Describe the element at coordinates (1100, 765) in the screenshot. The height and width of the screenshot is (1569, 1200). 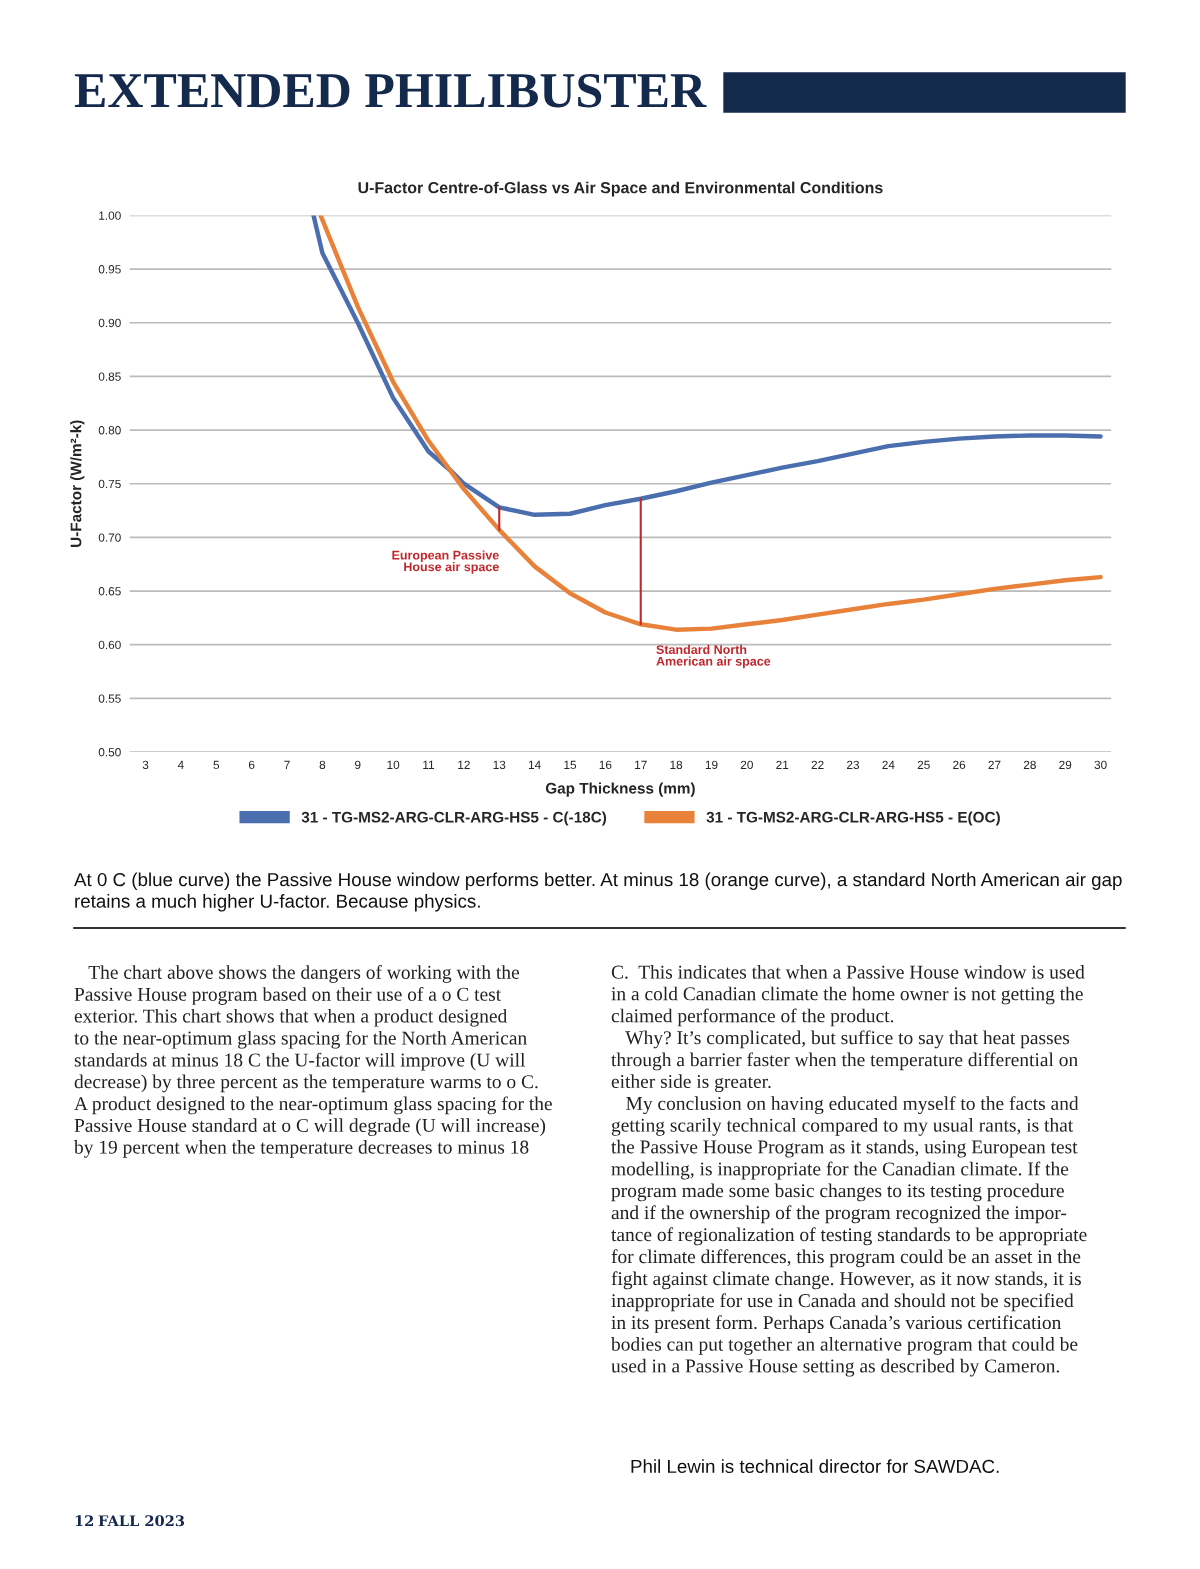
I see `x-tick-label: 30` at that location.